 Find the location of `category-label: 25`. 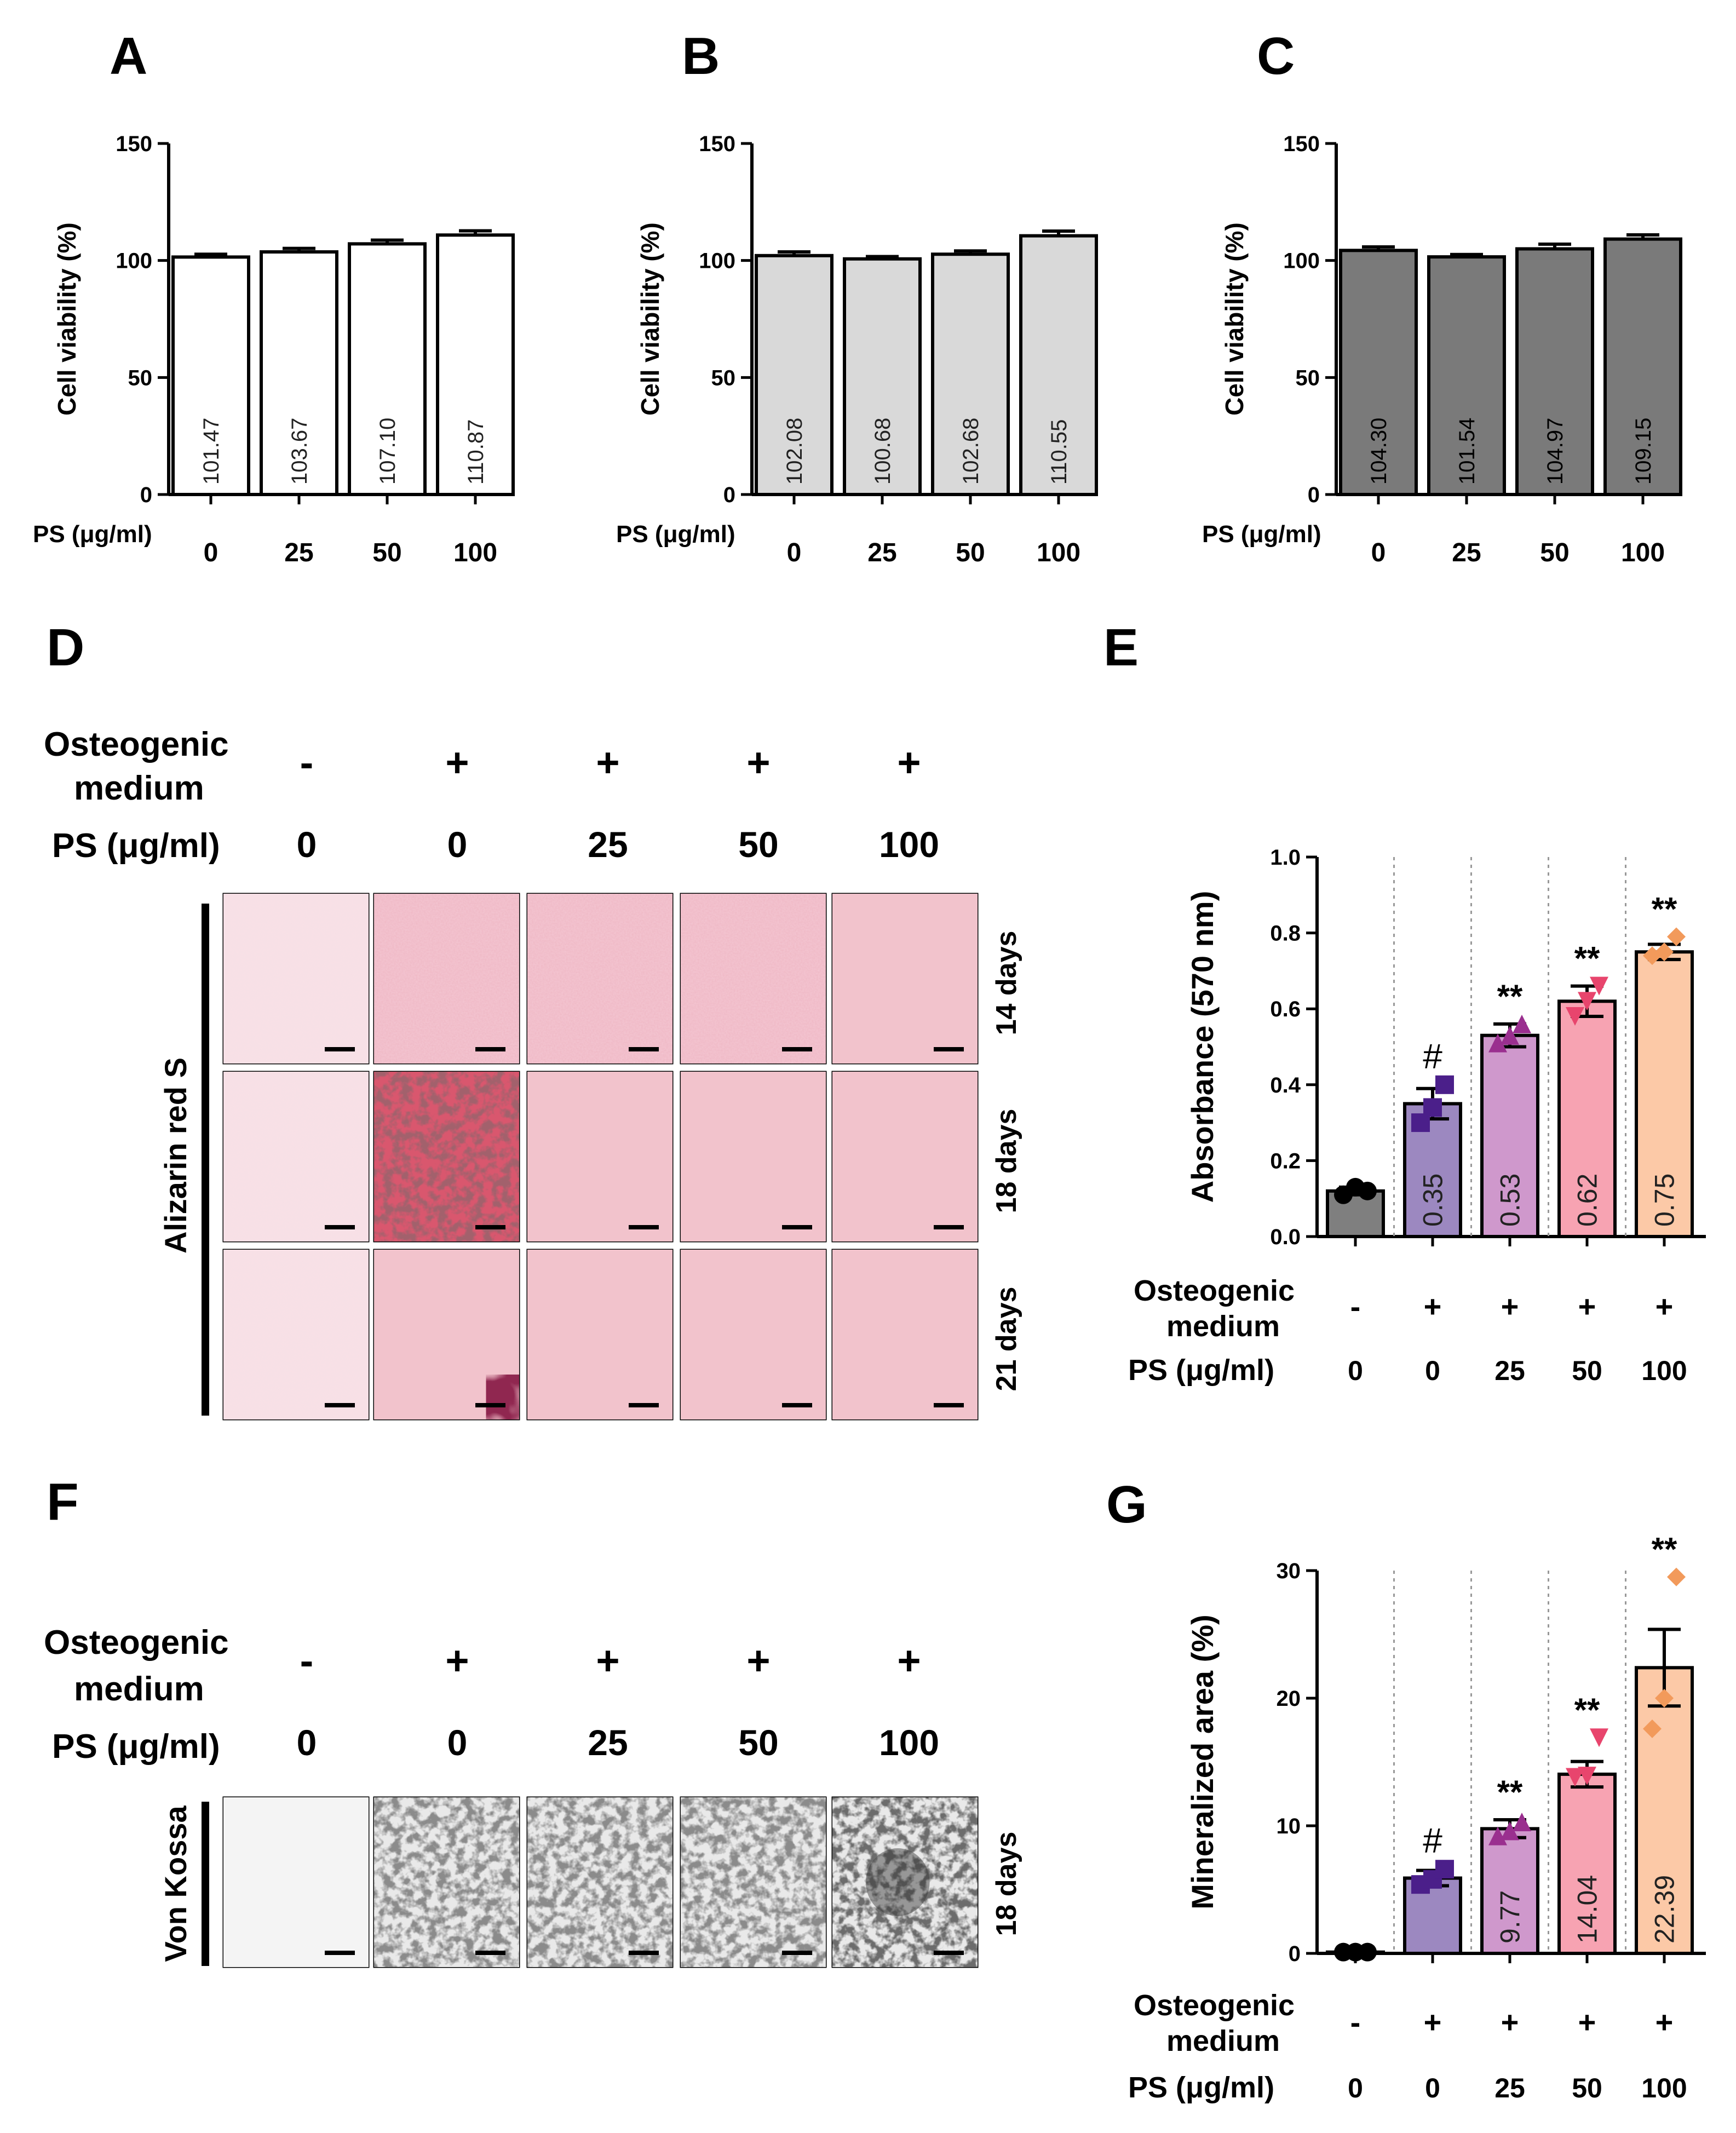

category-label: 25 is located at coordinates (1509, 1370).